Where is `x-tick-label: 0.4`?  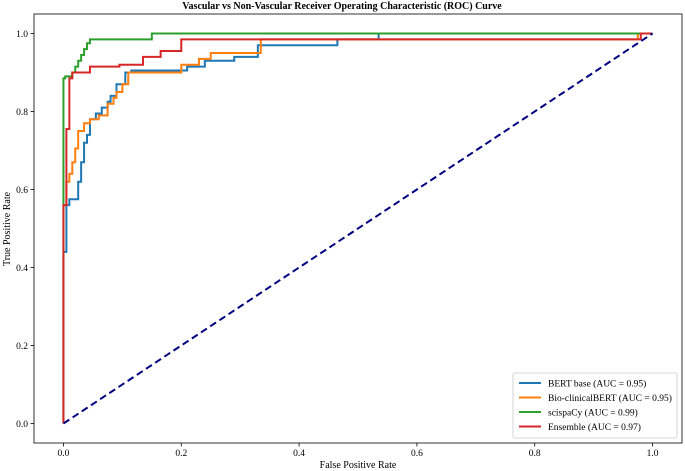
x-tick-label: 0.4 is located at coordinates (299, 454).